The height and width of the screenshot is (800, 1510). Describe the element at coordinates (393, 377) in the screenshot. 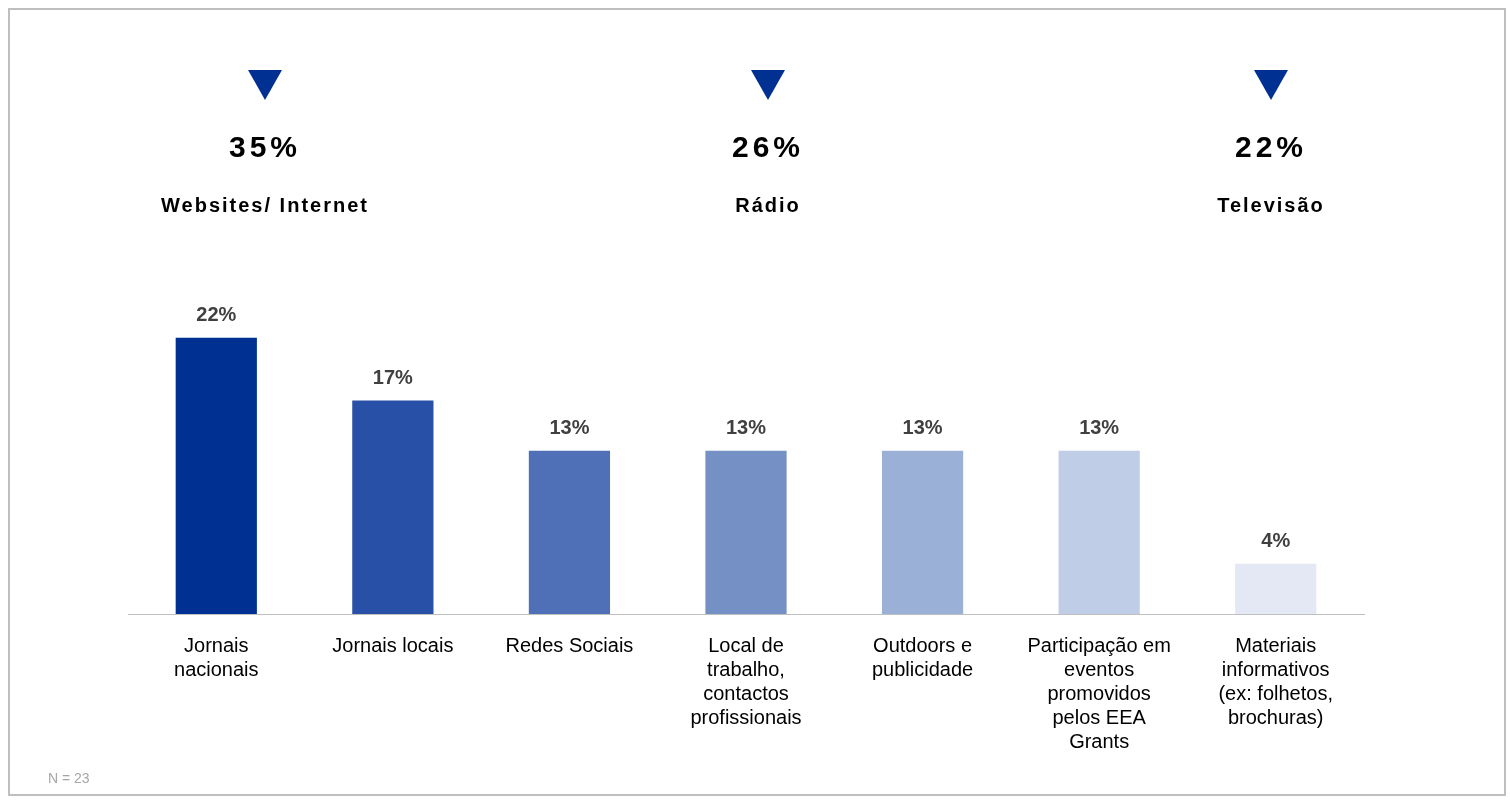

I see `data-label: 17%` at that location.